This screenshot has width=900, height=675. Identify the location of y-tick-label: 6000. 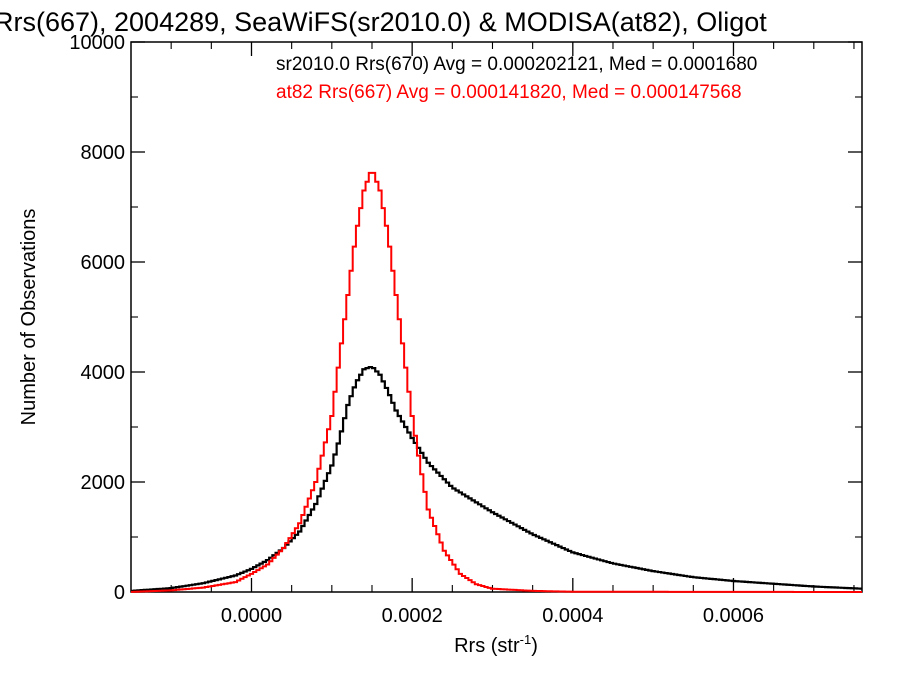
(103, 263).